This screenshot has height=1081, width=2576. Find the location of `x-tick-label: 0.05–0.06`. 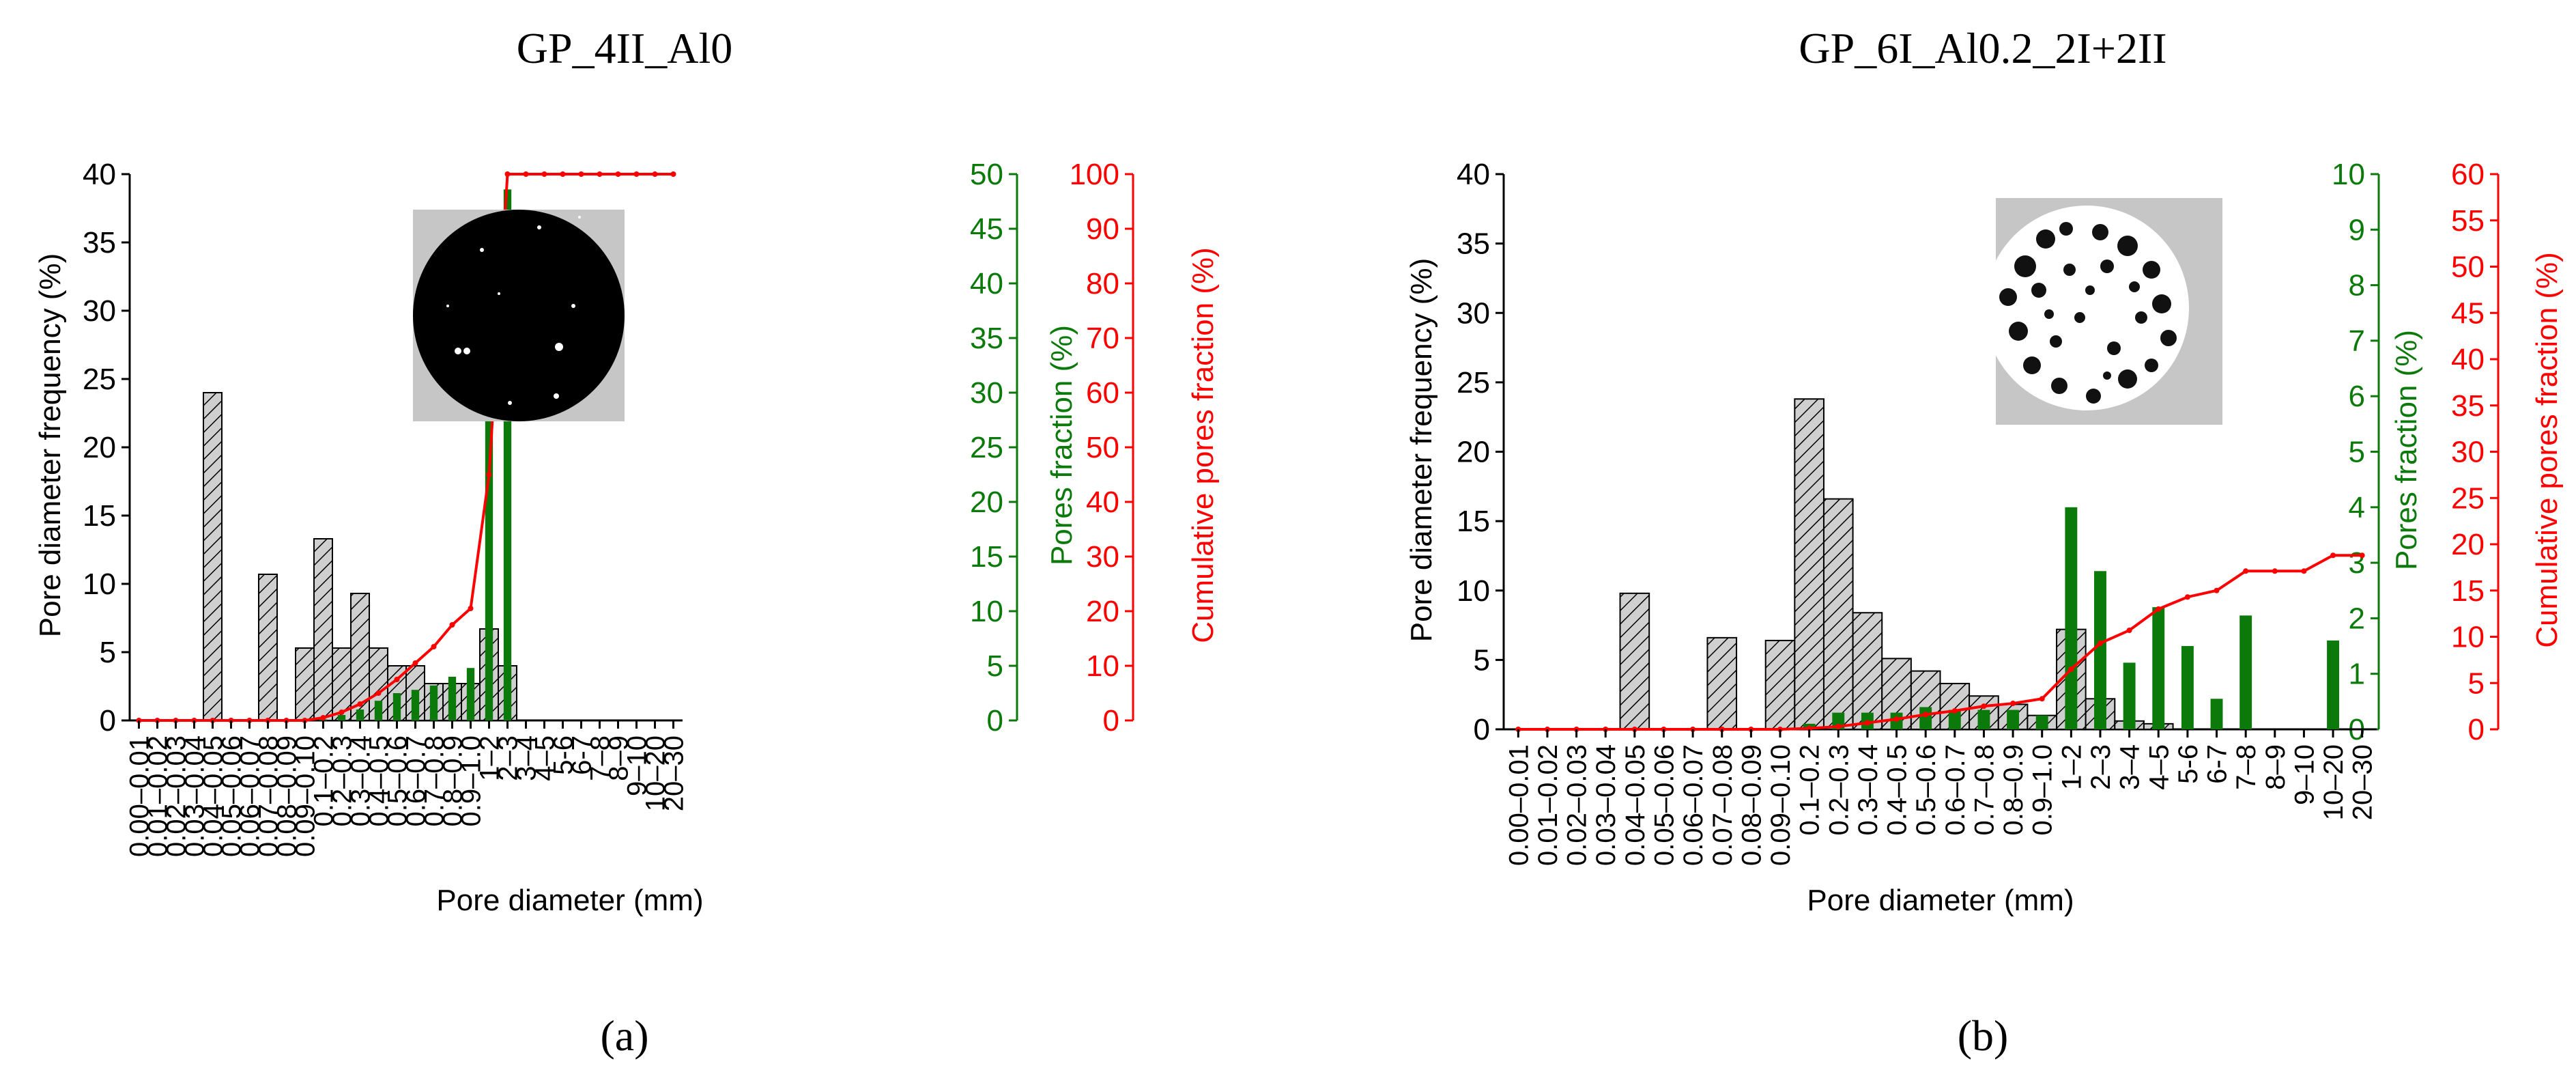

x-tick-label: 0.05–0.06 is located at coordinates (1664, 805).